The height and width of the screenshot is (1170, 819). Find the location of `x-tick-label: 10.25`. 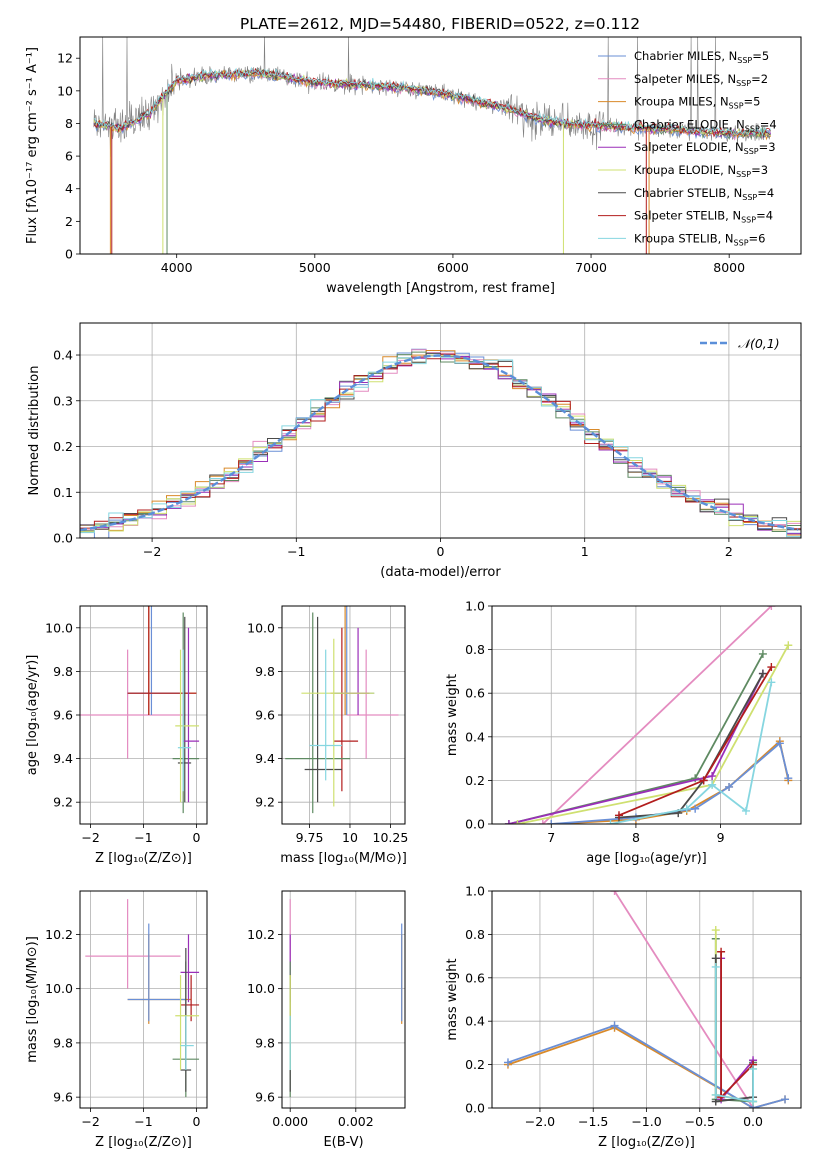

x-tick-label: 10.25 is located at coordinates (391, 837).